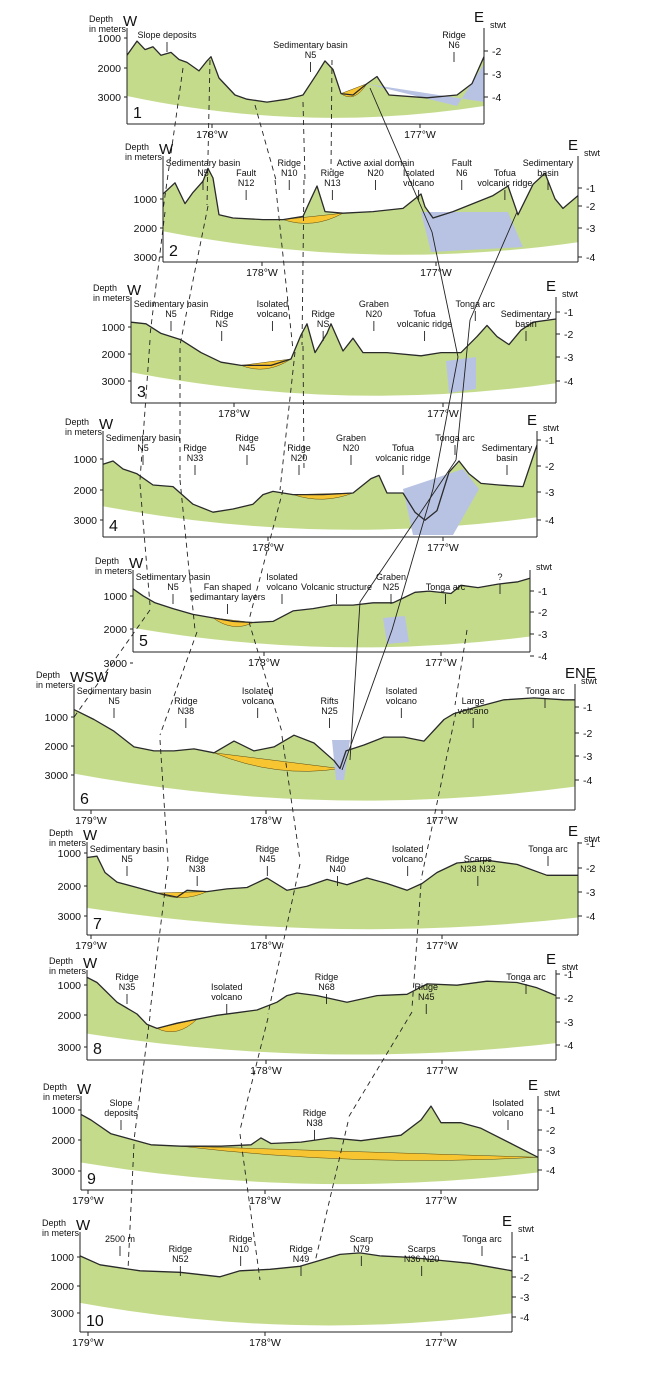 The image size is (650, 1394). What do you see at coordinates (401, 701) in the screenshot?
I see `panel-6-label-isovol2: volcano` at bounding box center [401, 701].